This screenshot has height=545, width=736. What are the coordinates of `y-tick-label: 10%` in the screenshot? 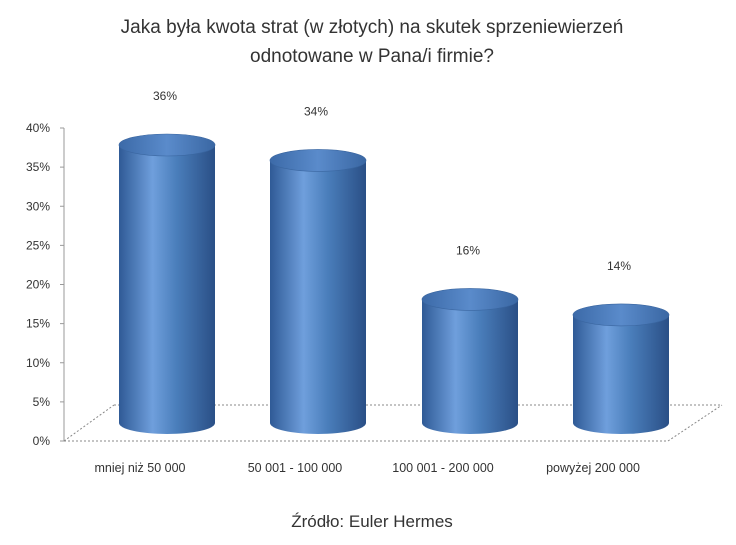 It's located at (38, 363).